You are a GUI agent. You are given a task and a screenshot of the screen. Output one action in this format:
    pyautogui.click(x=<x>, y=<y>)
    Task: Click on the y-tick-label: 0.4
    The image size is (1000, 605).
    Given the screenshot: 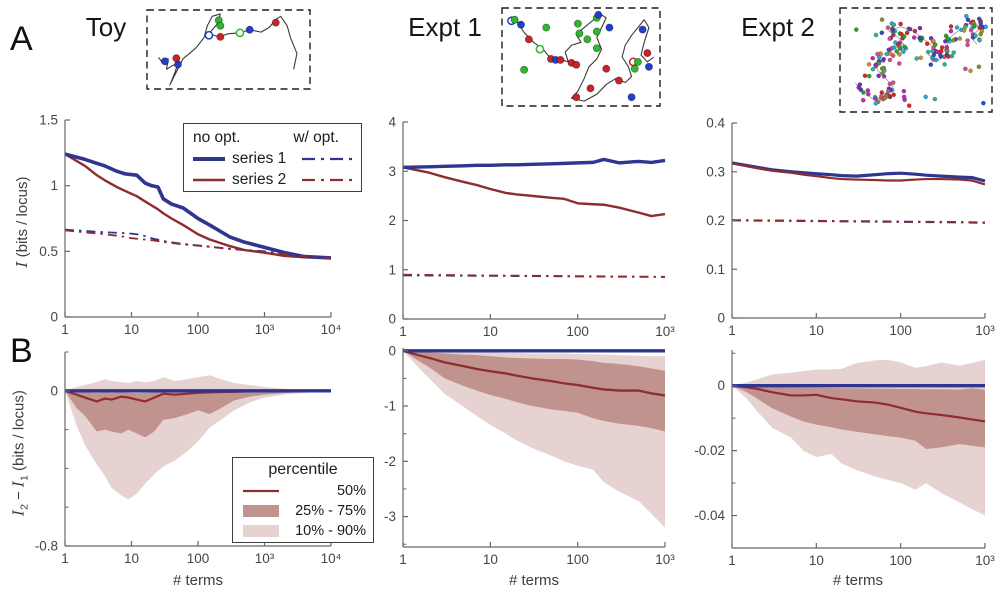 What is the action you would take?
    pyautogui.click(x=715, y=123)
    